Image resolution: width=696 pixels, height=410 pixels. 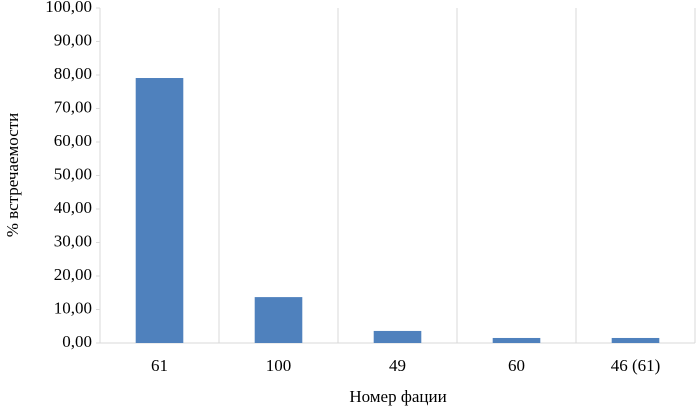 I want to click on y-tick-label: 70,00, so click(x=73, y=106).